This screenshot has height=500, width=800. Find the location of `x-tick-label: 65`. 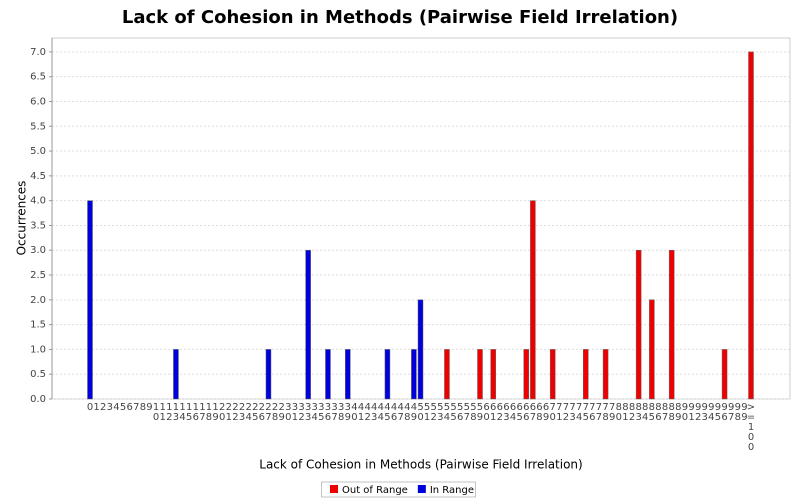

x-tick-label: 65 is located at coordinates (519, 412).